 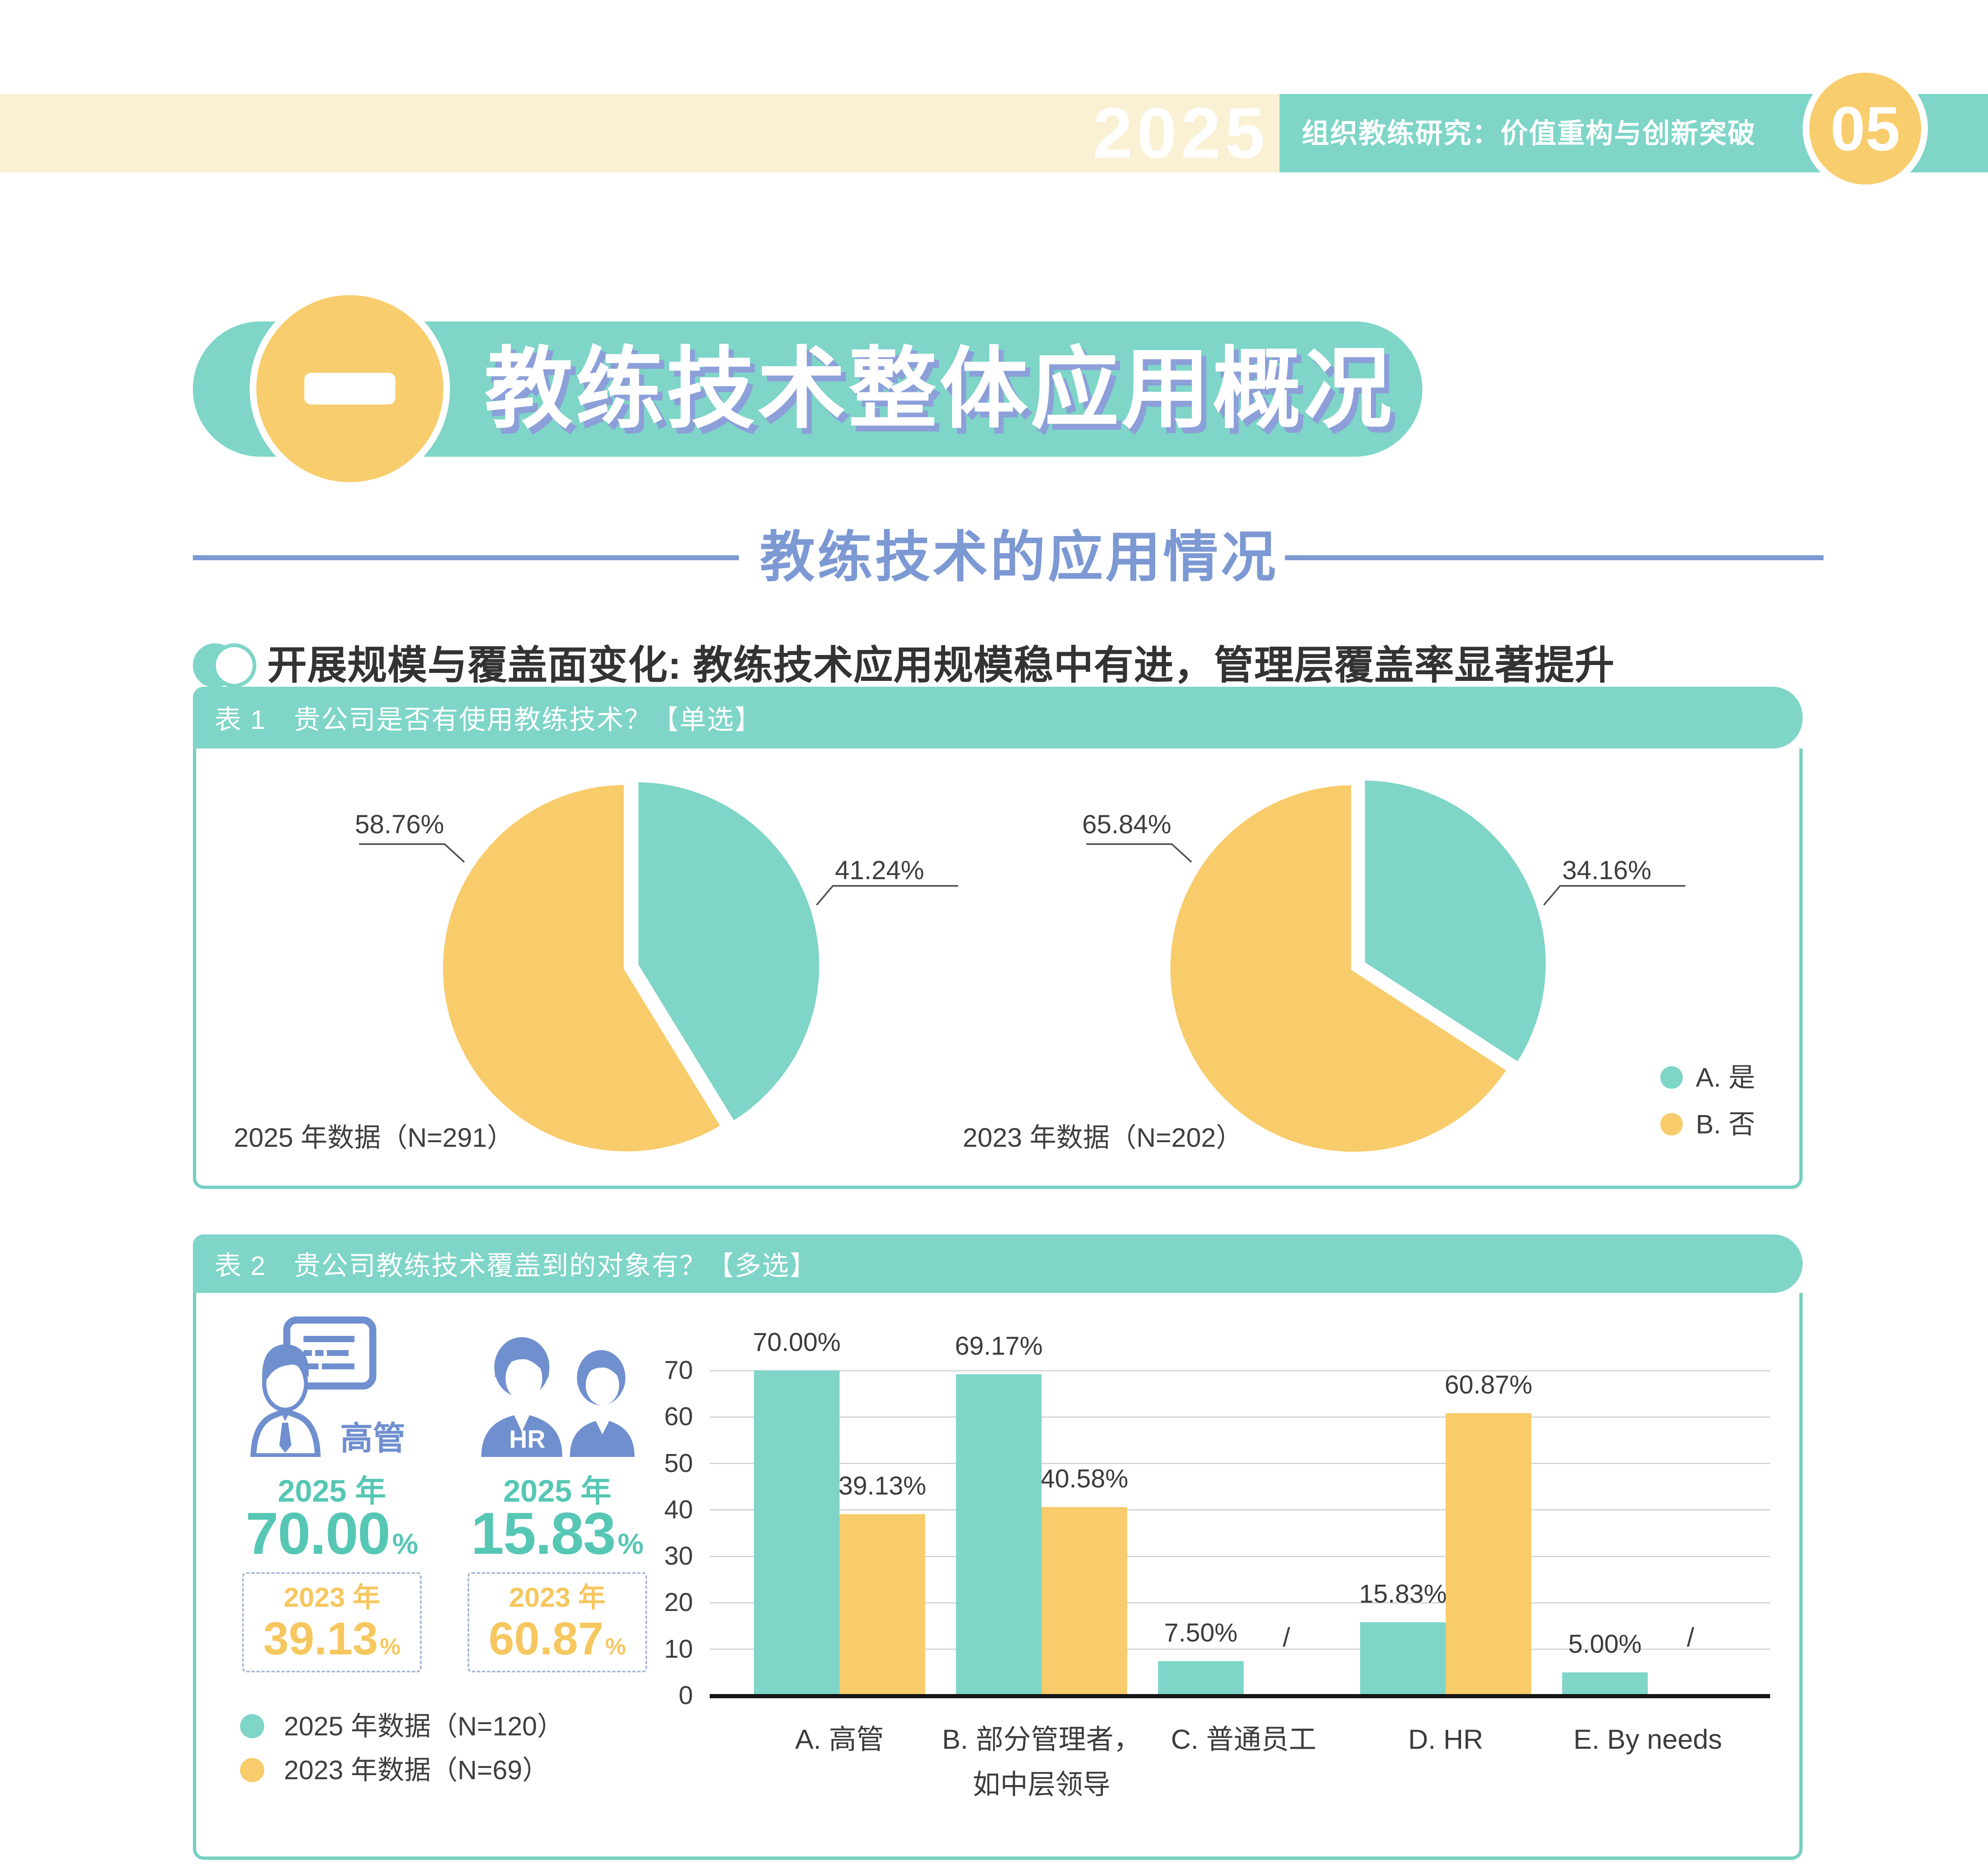 I want to click on y-tick-30: 30, so click(x=678, y=1556).